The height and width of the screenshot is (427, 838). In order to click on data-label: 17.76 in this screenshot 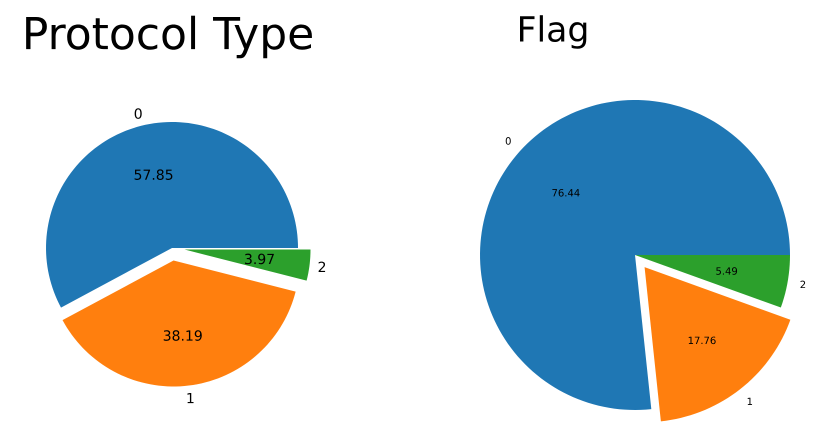, I will do `click(702, 340)`.